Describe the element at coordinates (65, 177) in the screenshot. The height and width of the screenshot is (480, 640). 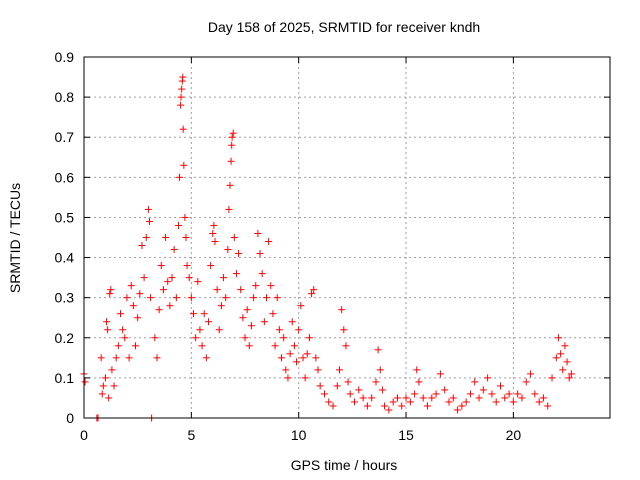
I see `y-tick-label: 0.6` at that location.